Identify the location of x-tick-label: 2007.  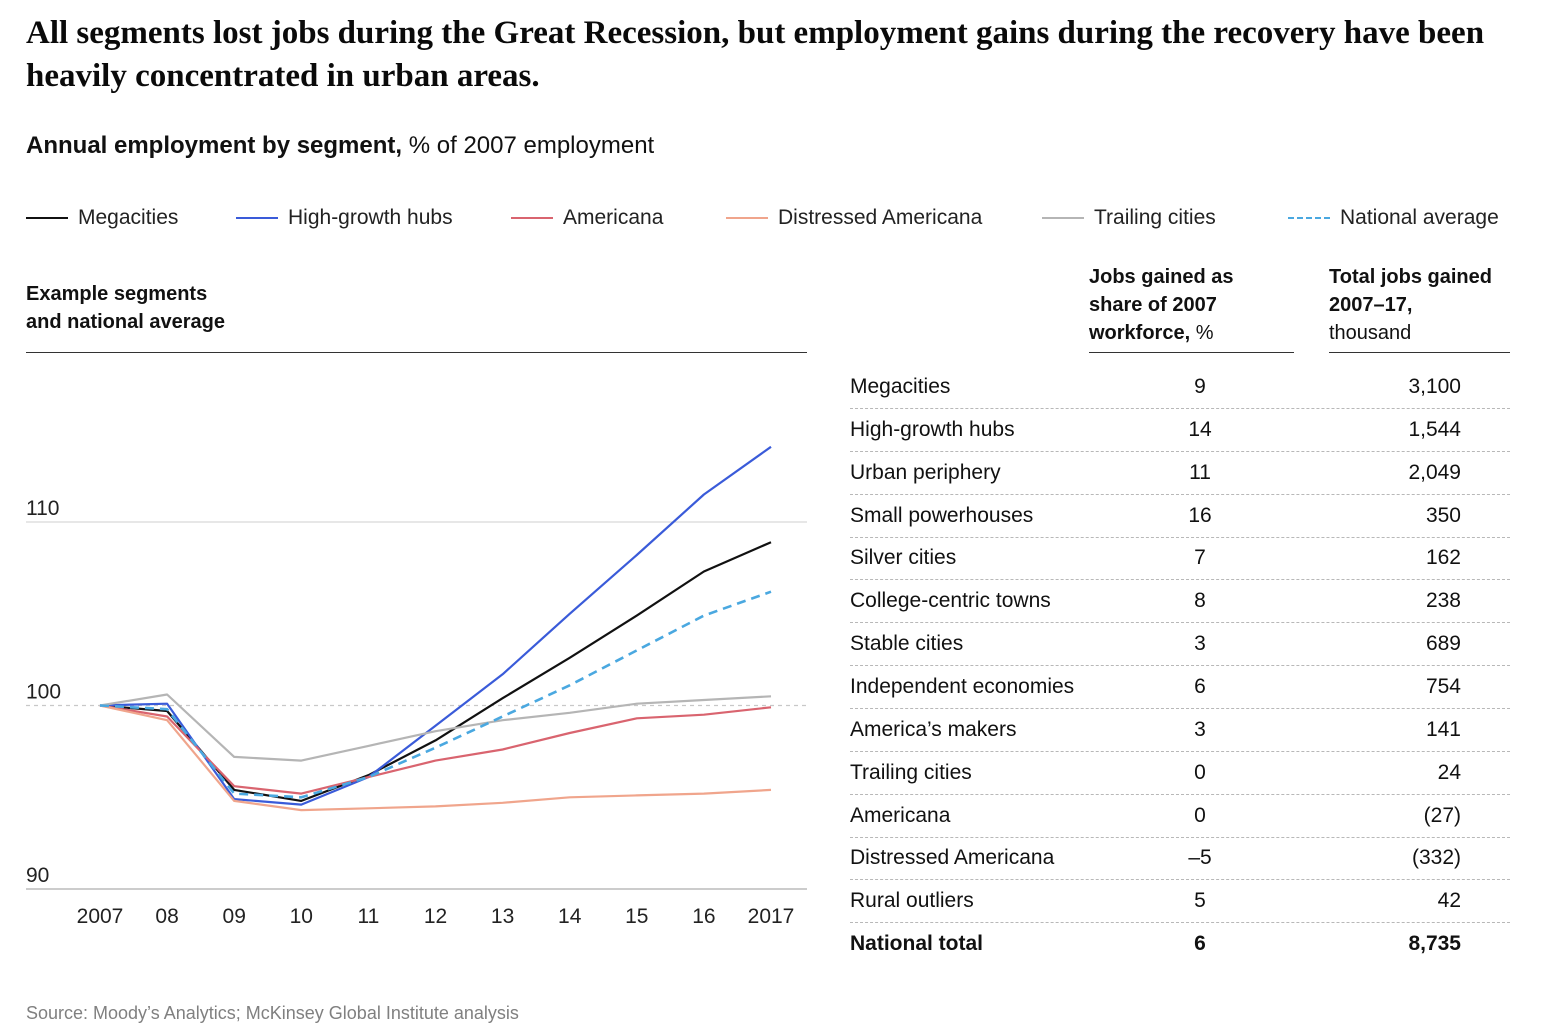
(100, 916).